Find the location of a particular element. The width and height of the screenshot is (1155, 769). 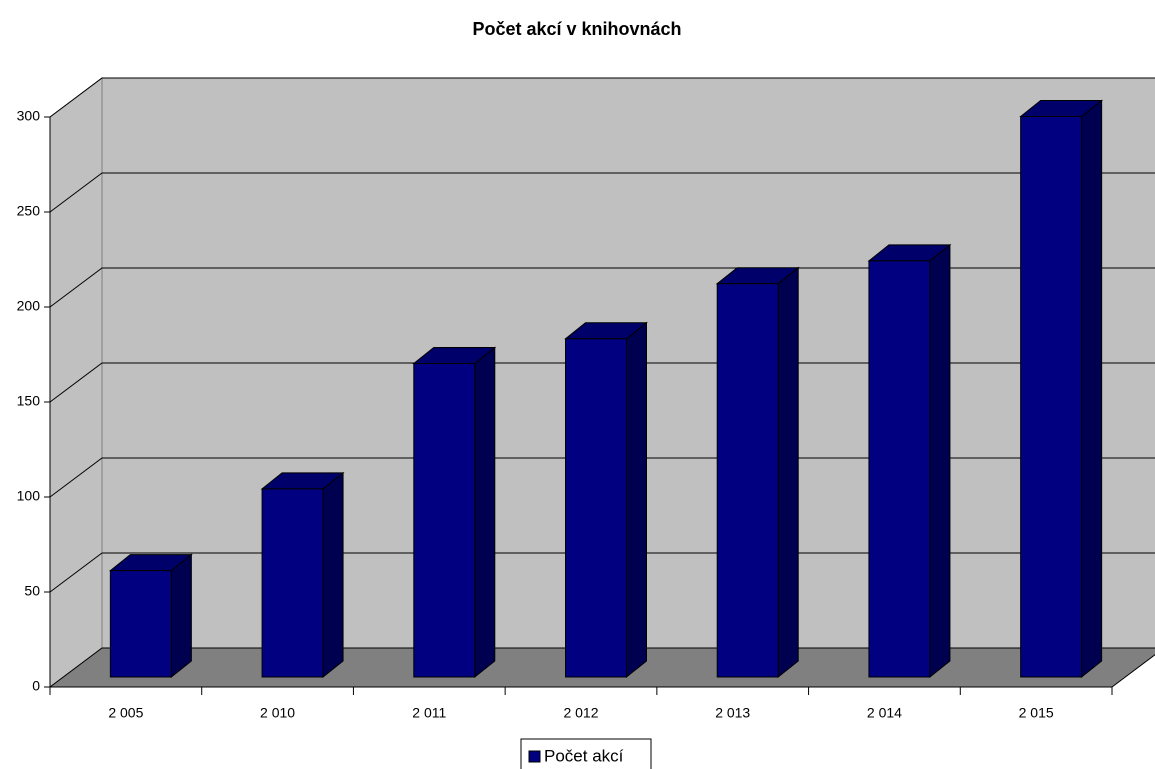

legend-swatch is located at coordinates (534, 756).